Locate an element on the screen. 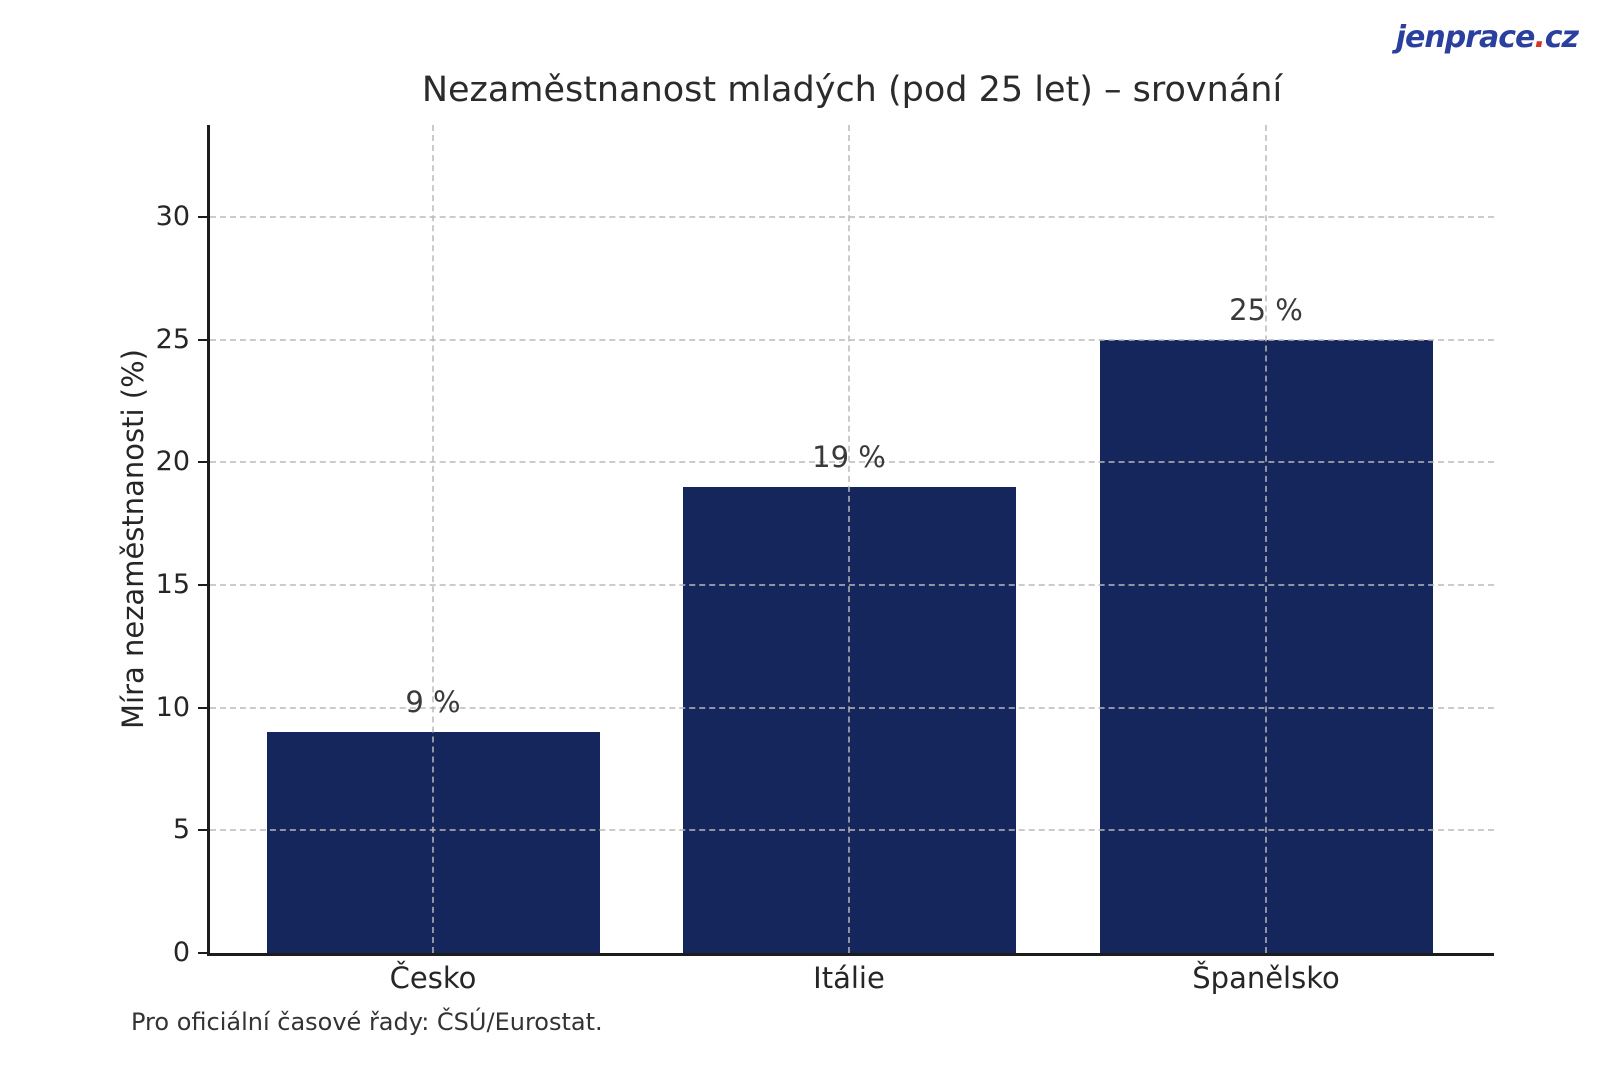  y-tick-label-10: 10 is located at coordinates (172, 707).